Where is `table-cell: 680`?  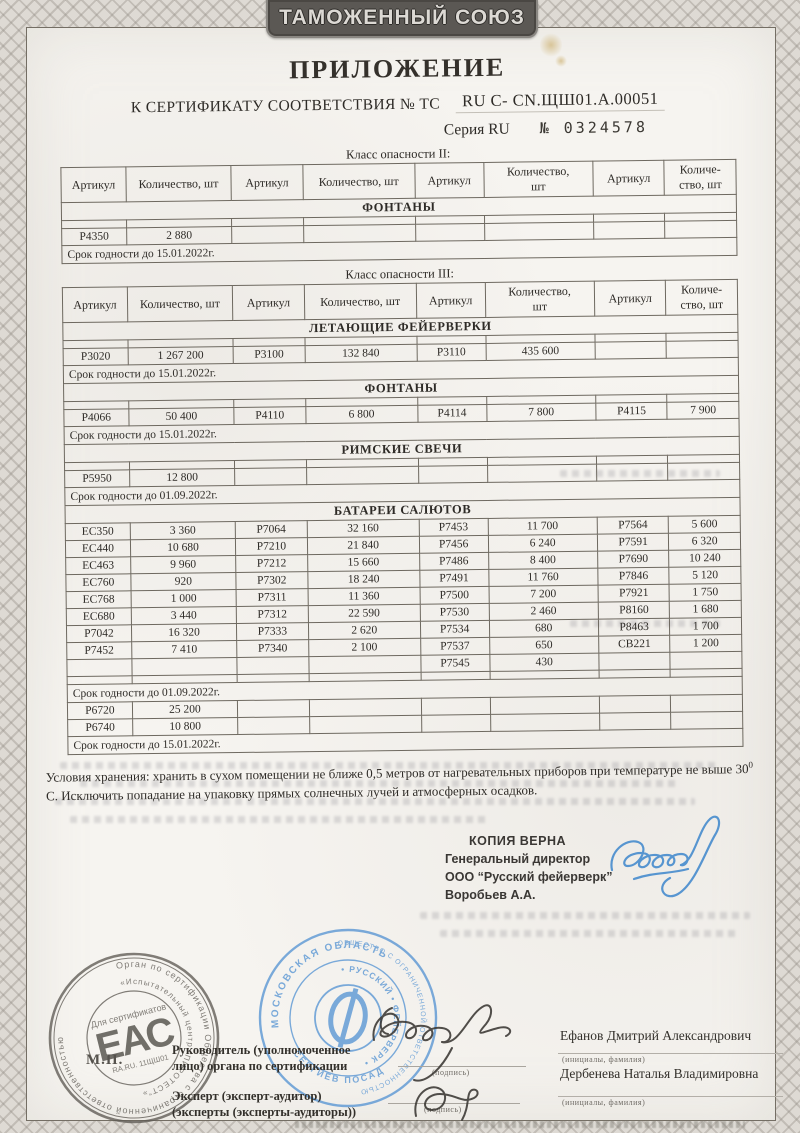 table-cell: 680 is located at coordinates (543, 628).